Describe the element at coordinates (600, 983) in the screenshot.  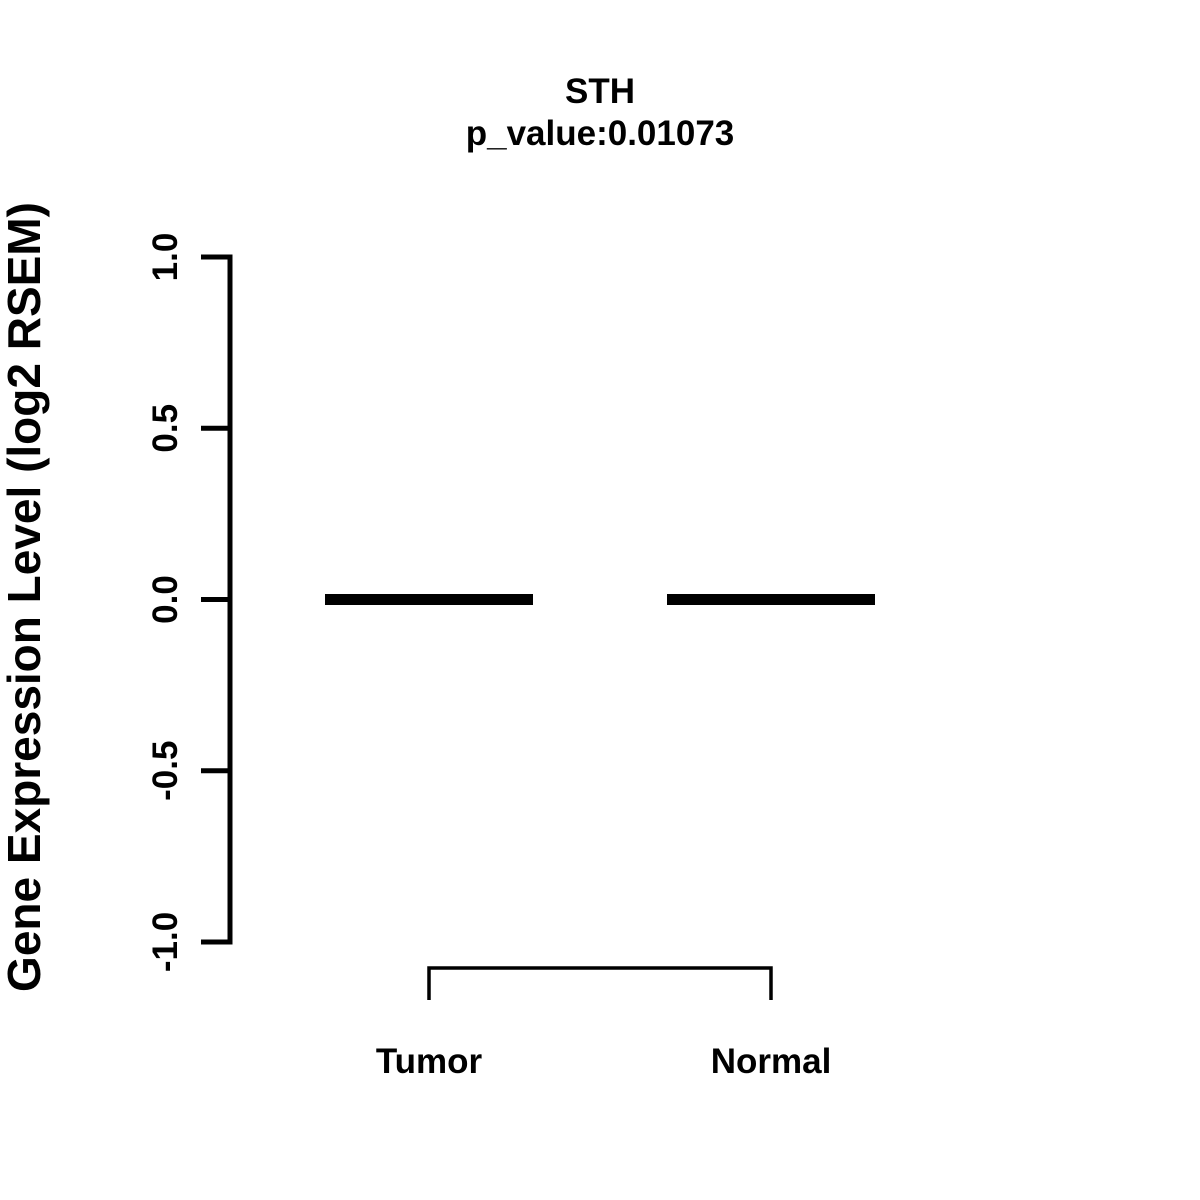
I see `comparison-bracket` at that location.